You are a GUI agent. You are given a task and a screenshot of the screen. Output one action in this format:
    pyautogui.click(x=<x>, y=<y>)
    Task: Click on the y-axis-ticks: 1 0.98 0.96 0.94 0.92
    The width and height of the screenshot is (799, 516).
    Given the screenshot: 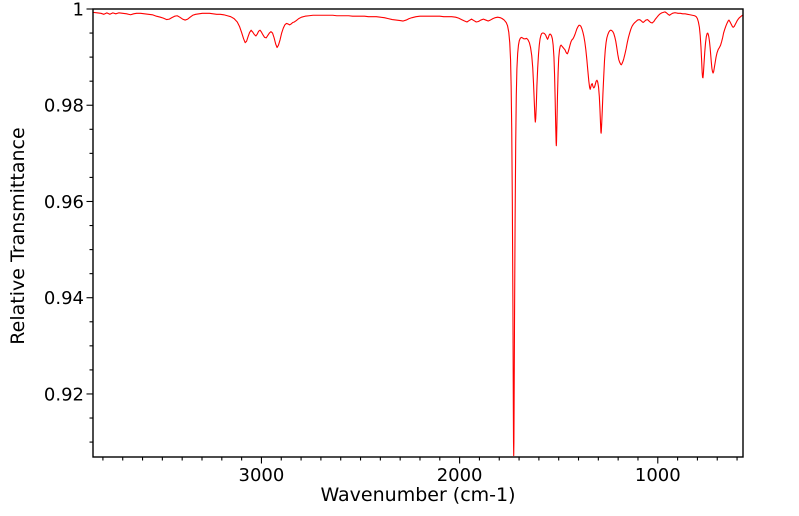 What is the action you would take?
    pyautogui.click(x=68, y=221)
    